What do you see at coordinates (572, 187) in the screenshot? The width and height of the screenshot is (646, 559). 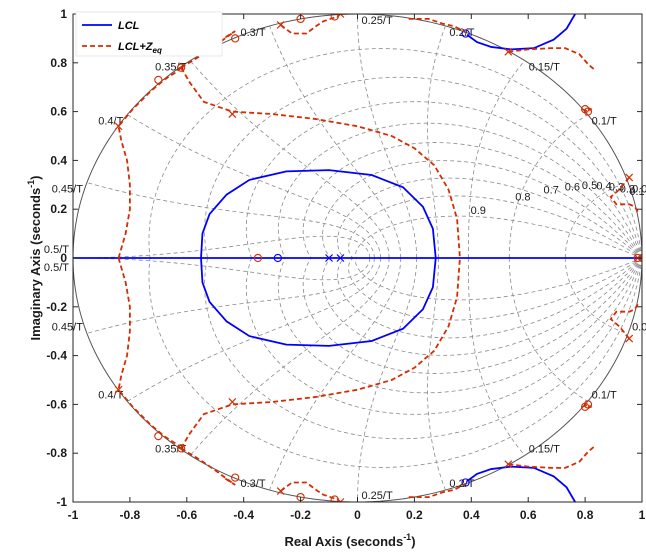 I see `damping-label-0.6: 0.6` at bounding box center [572, 187].